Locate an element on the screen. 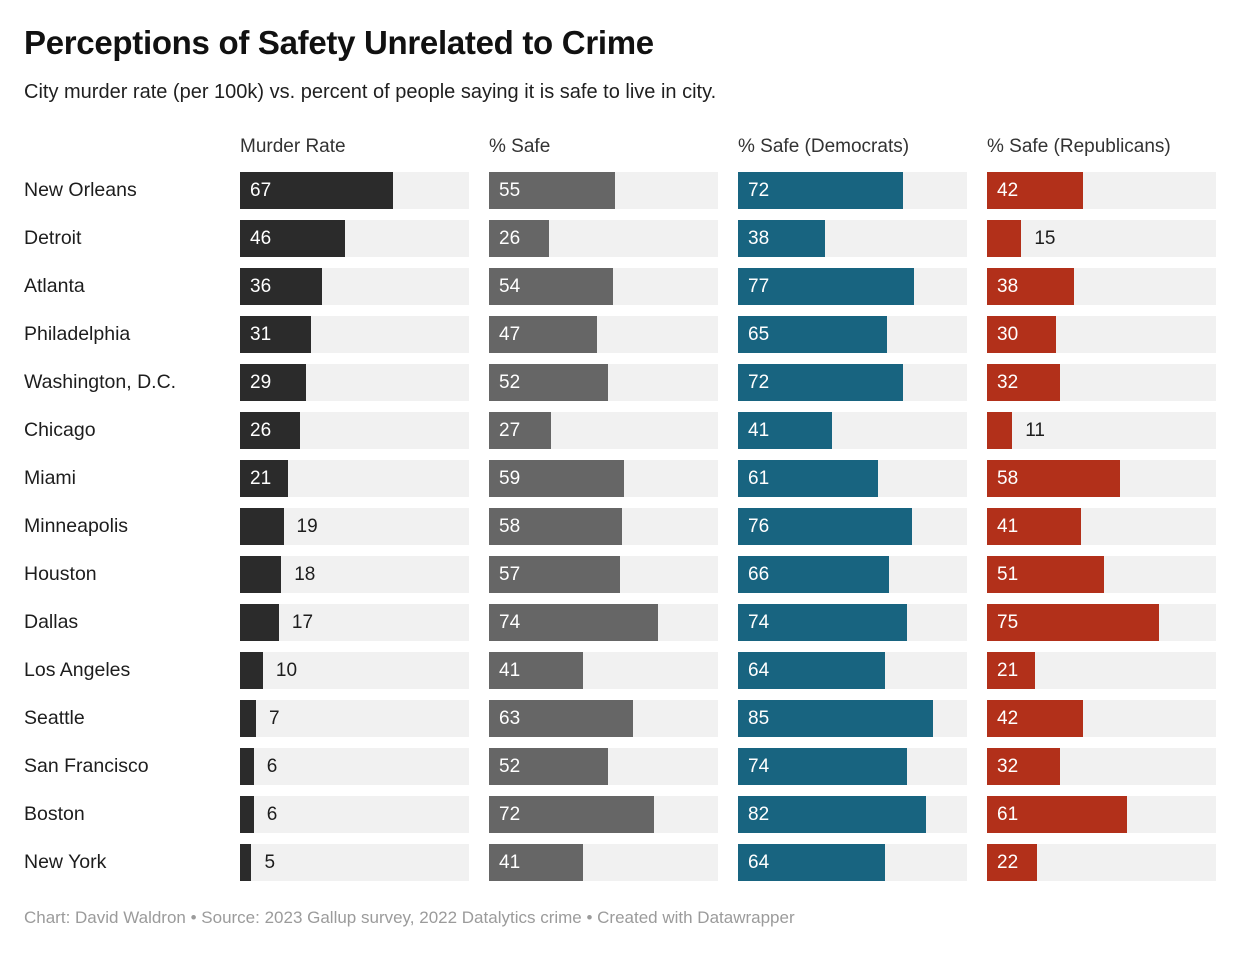  bar-track: 42 is located at coordinates (1101, 718).